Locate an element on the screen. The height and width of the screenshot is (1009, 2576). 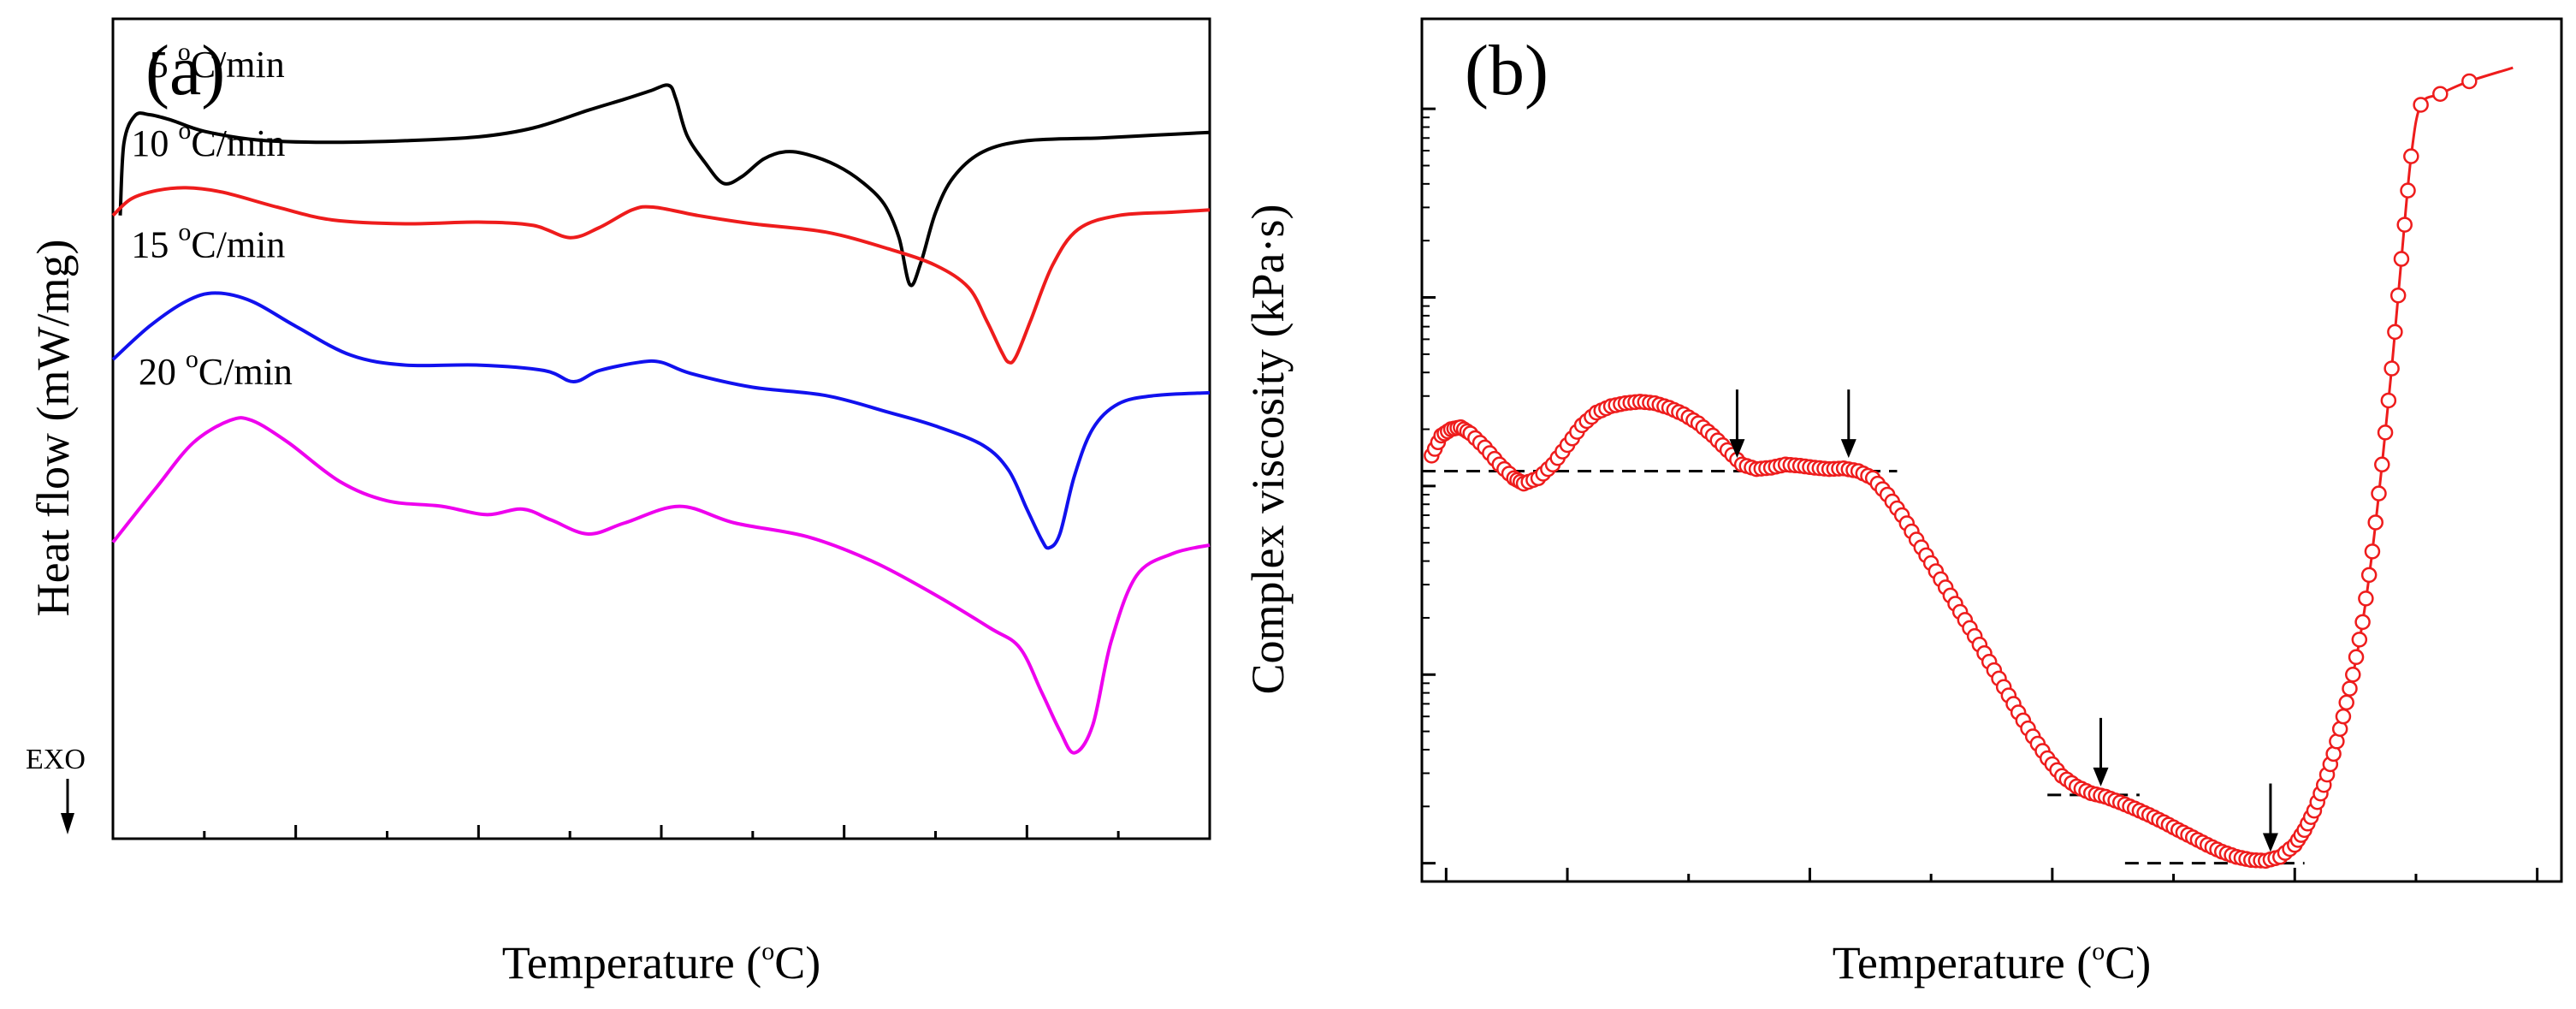
rate-label-value: 20 is located at coordinates (162, 372).